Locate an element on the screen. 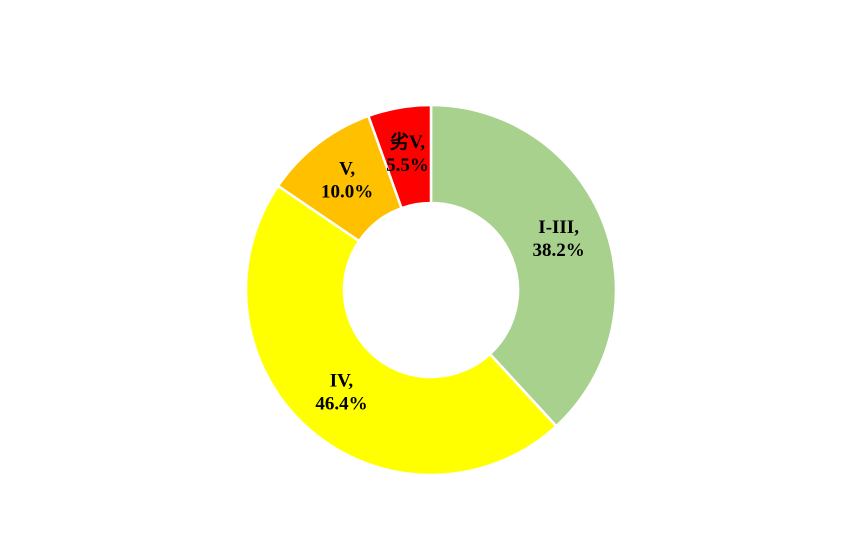 This screenshot has width=862, height=533. category-name: 劣V is located at coordinates (406, 141).